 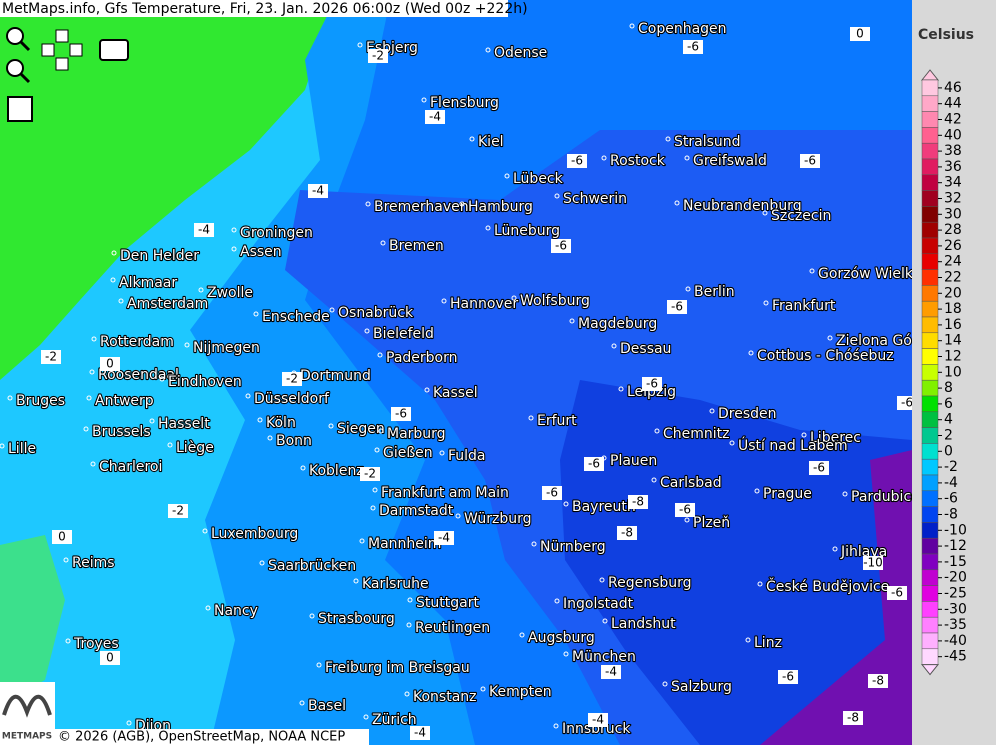 I want to click on city-label: Eindhoven, so click(x=205, y=382).